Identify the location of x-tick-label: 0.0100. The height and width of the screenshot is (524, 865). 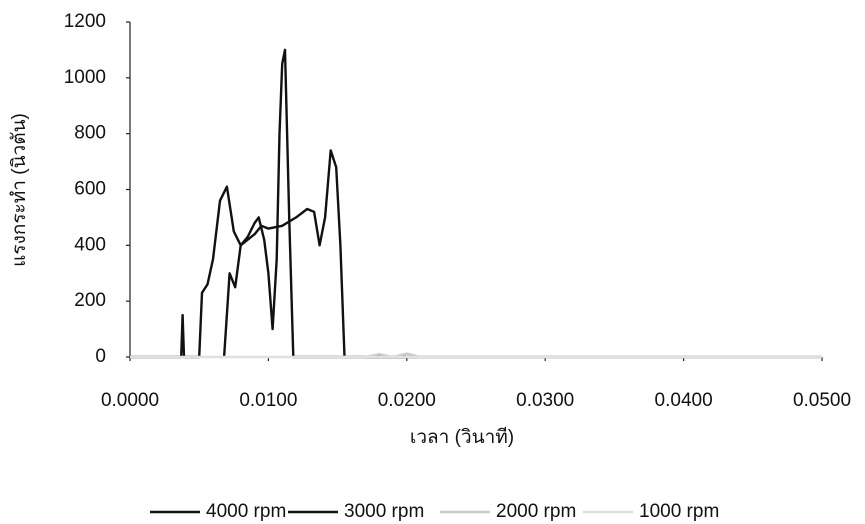
(268, 400).